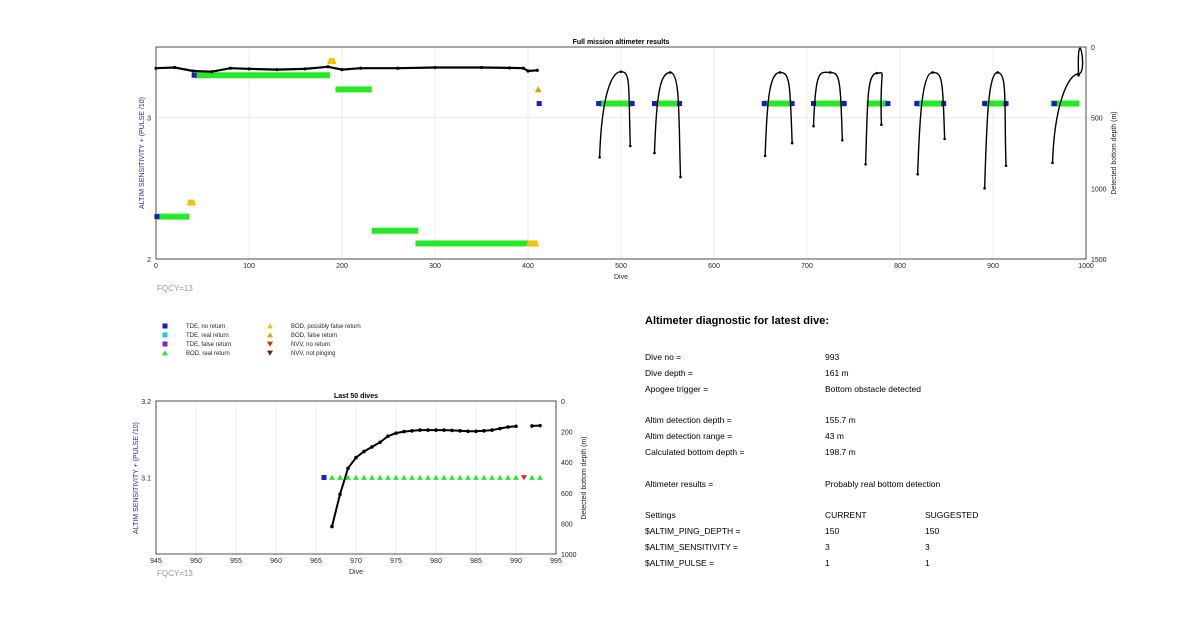  What do you see at coordinates (205, 327) in the screenshot?
I see `legend-label: TDE, no return` at bounding box center [205, 327].